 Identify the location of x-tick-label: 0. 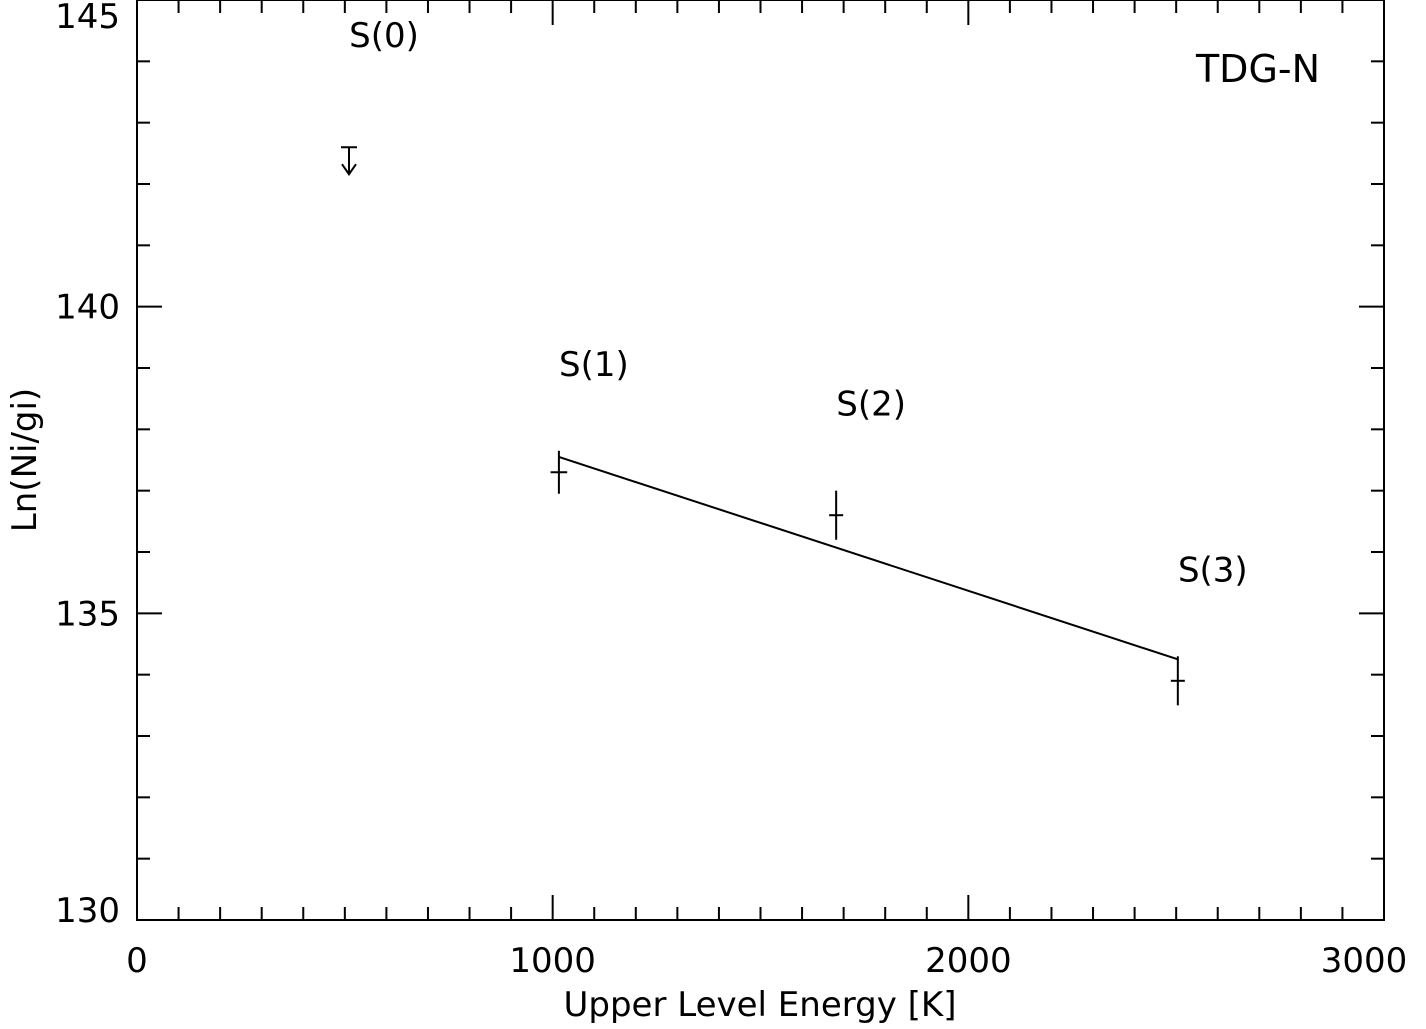
(137, 961).